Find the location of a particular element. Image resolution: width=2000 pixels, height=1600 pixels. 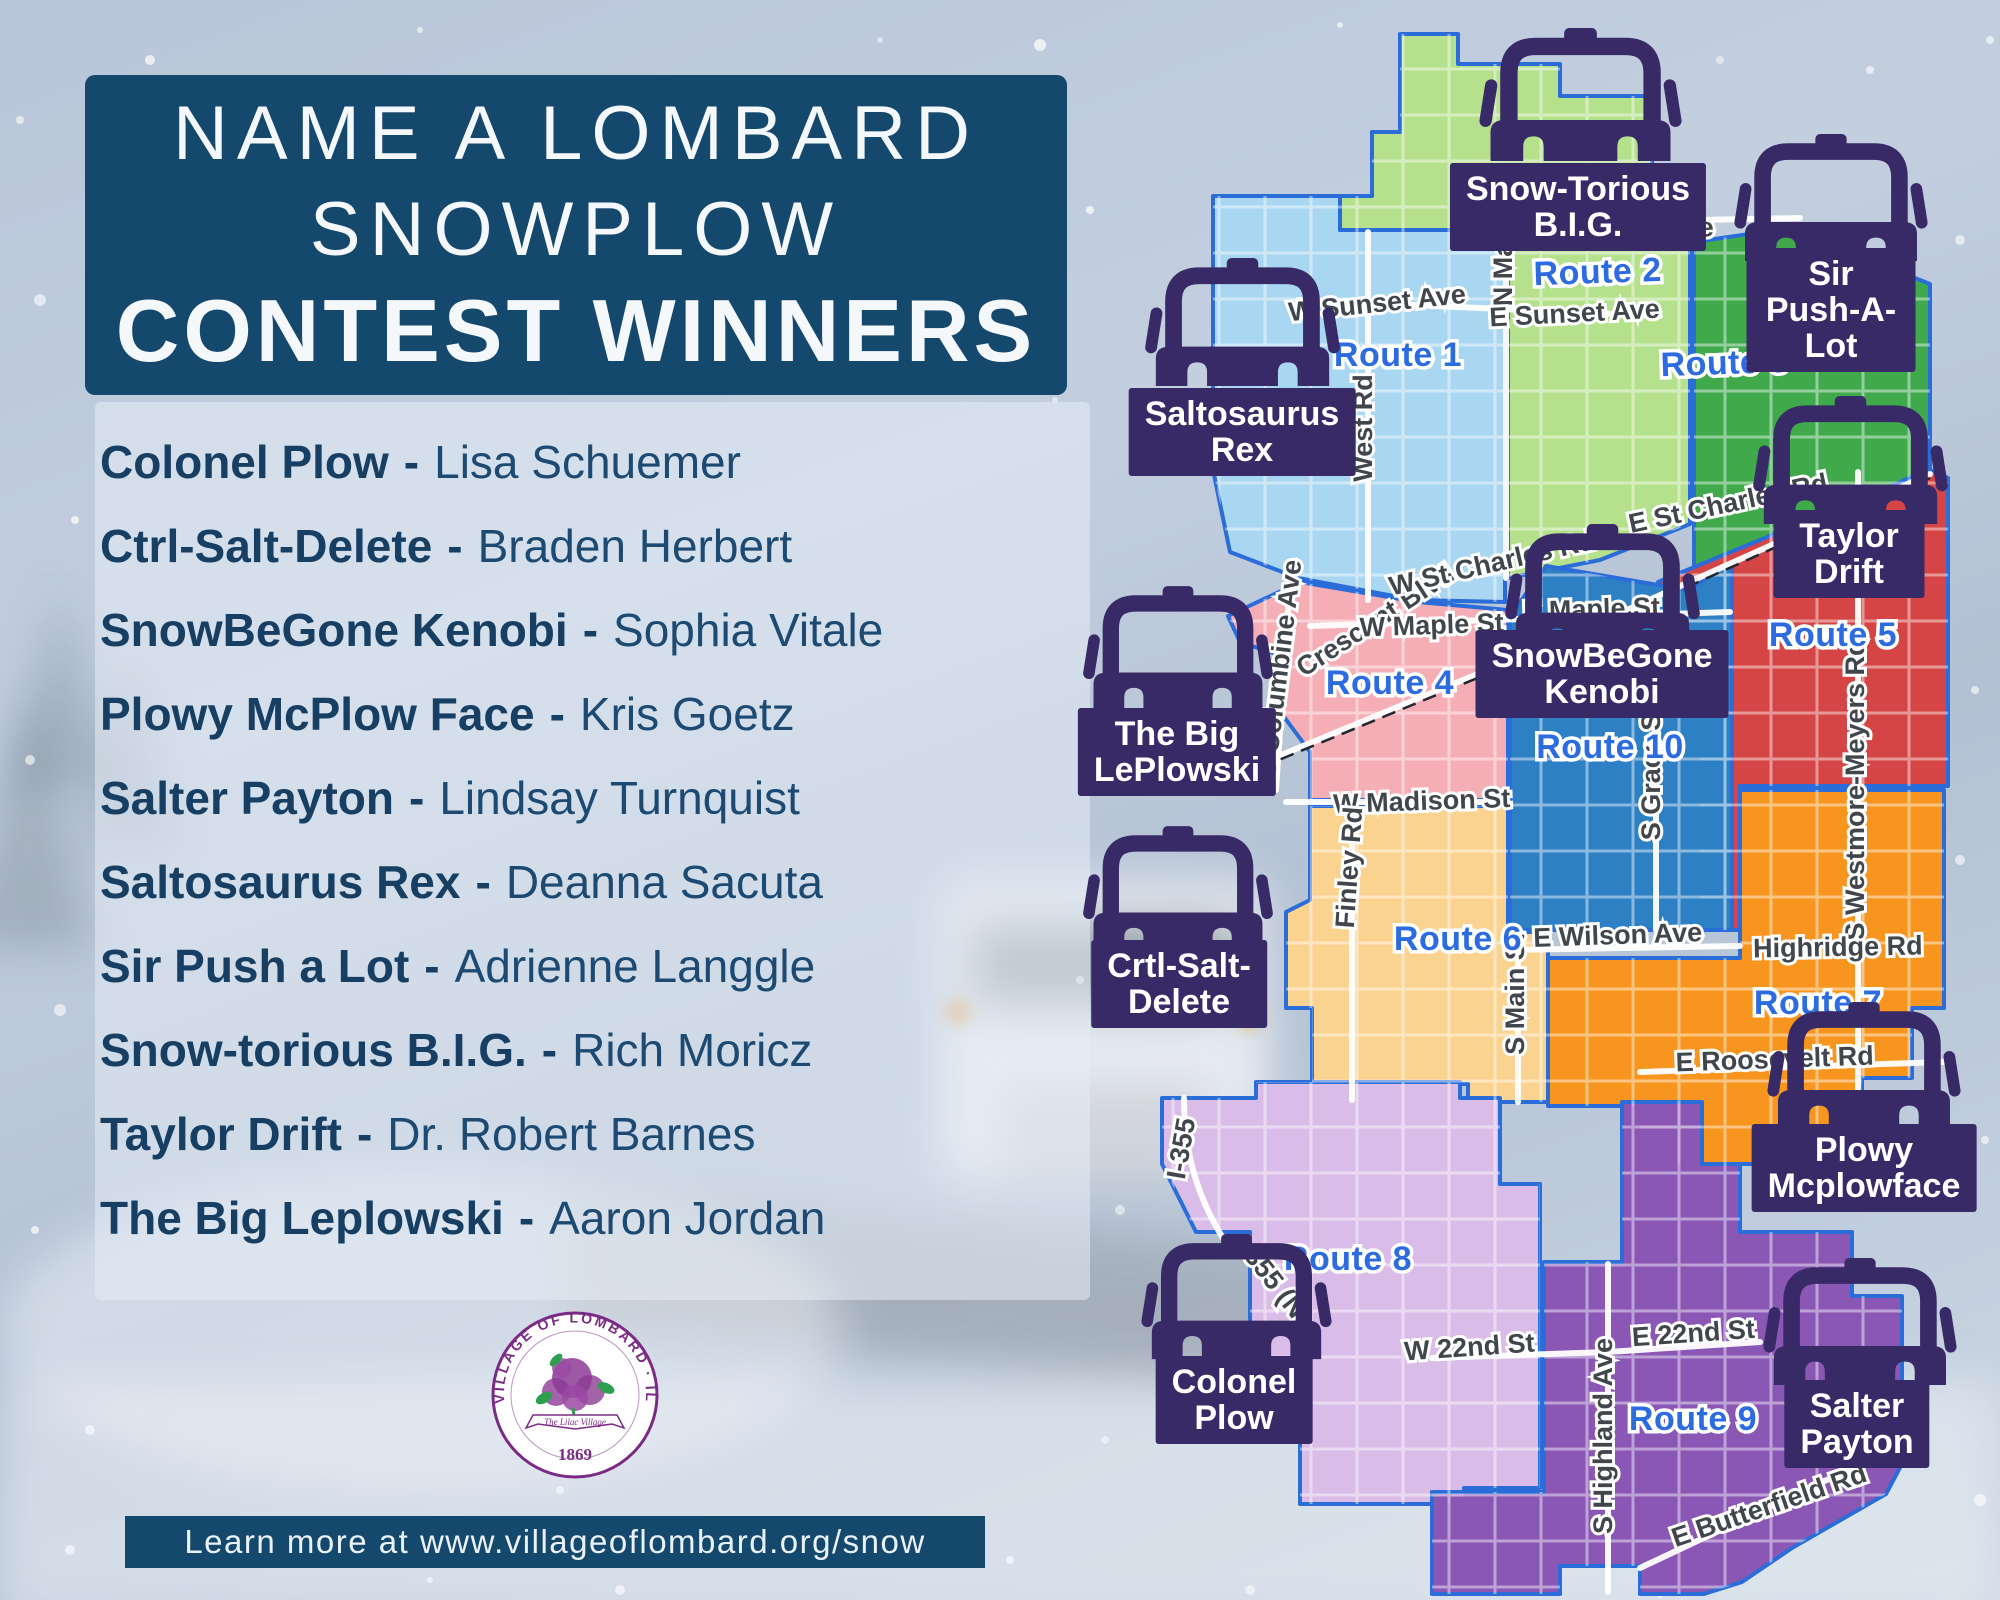

street-label: Crescent Blvd is located at coordinates (1375, 620).